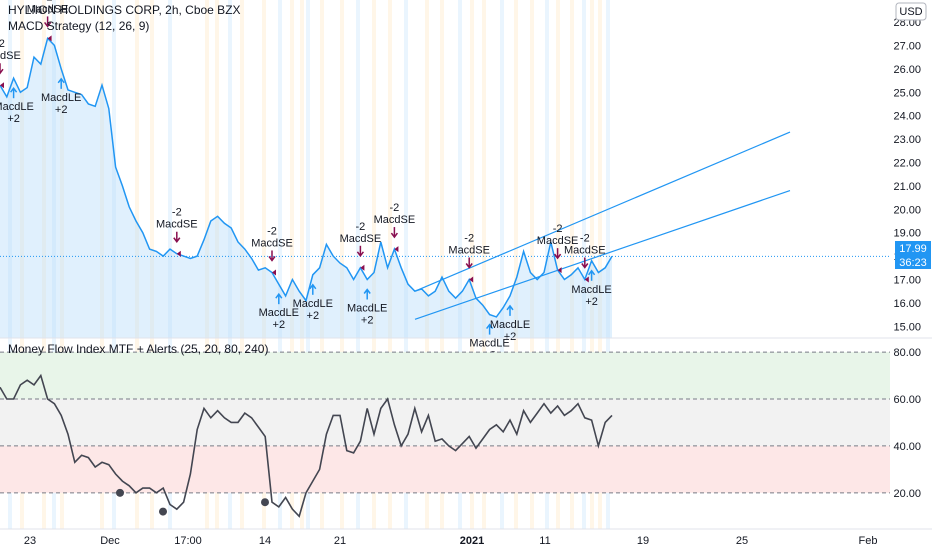 This screenshot has width=932, height=550. I want to click on time-tick-label: 14, so click(265, 541).